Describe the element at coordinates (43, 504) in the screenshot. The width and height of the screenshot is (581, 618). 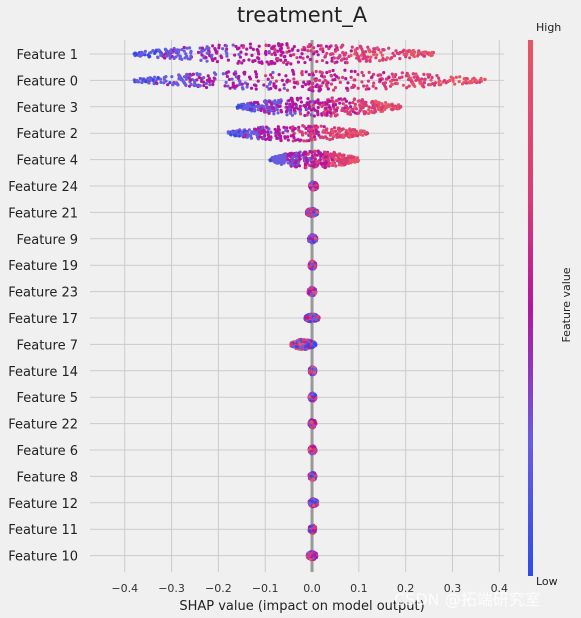
I see `feature-label: Feature 12` at that location.